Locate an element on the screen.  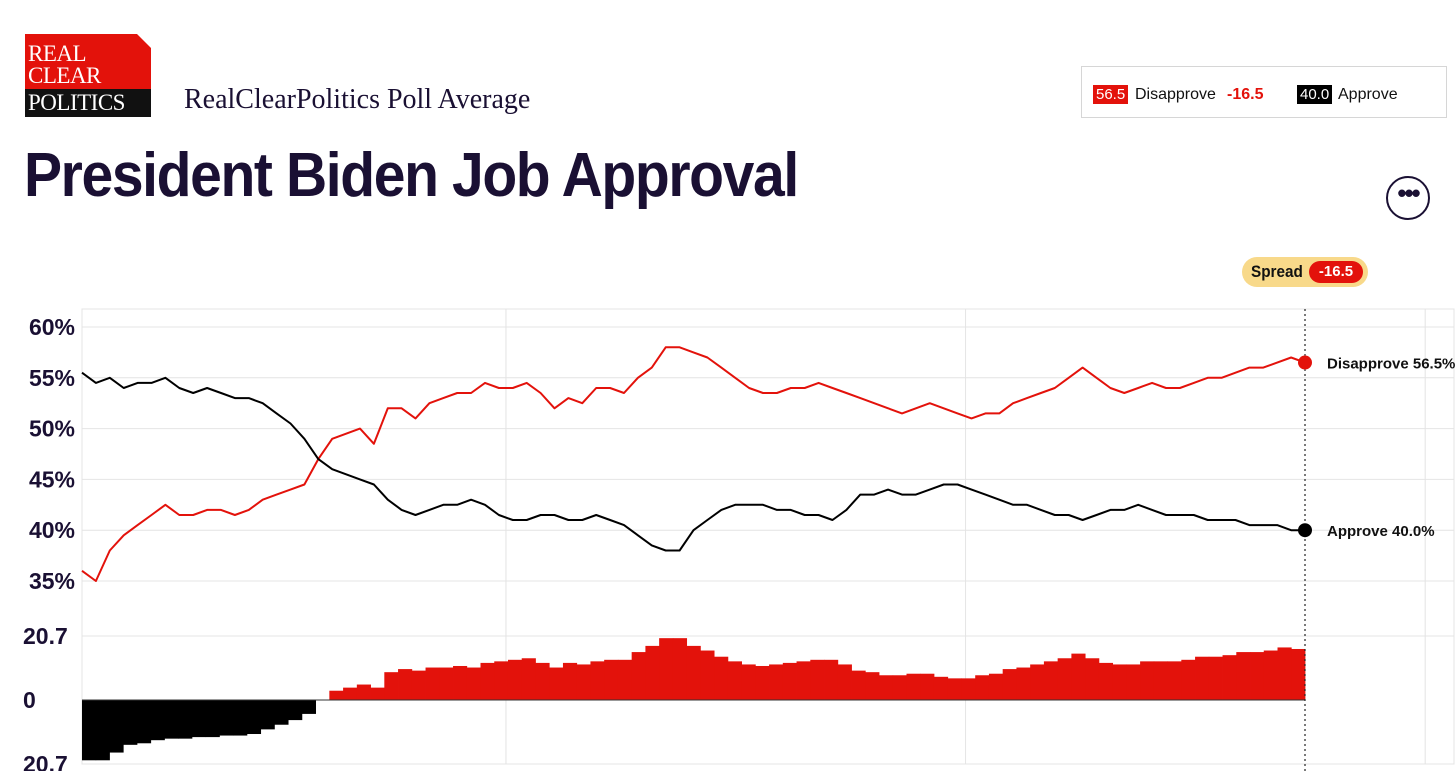
page-subtitle: RealClearPolitics Poll Average is located at coordinates (357, 99).